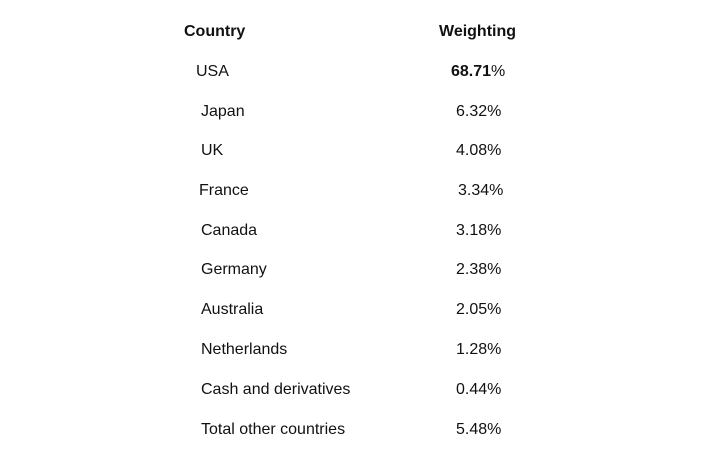 The height and width of the screenshot is (456, 715). Describe the element at coordinates (479, 111) in the screenshot. I see `weighting-cell: 6.32%` at that location.